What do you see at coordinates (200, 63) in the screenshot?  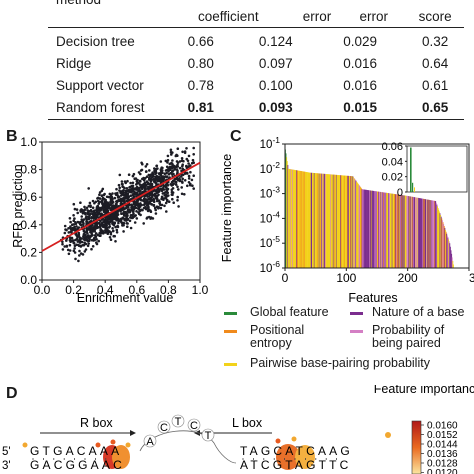 I see `table-cell: 0.80` at bounding box center [200, 63].